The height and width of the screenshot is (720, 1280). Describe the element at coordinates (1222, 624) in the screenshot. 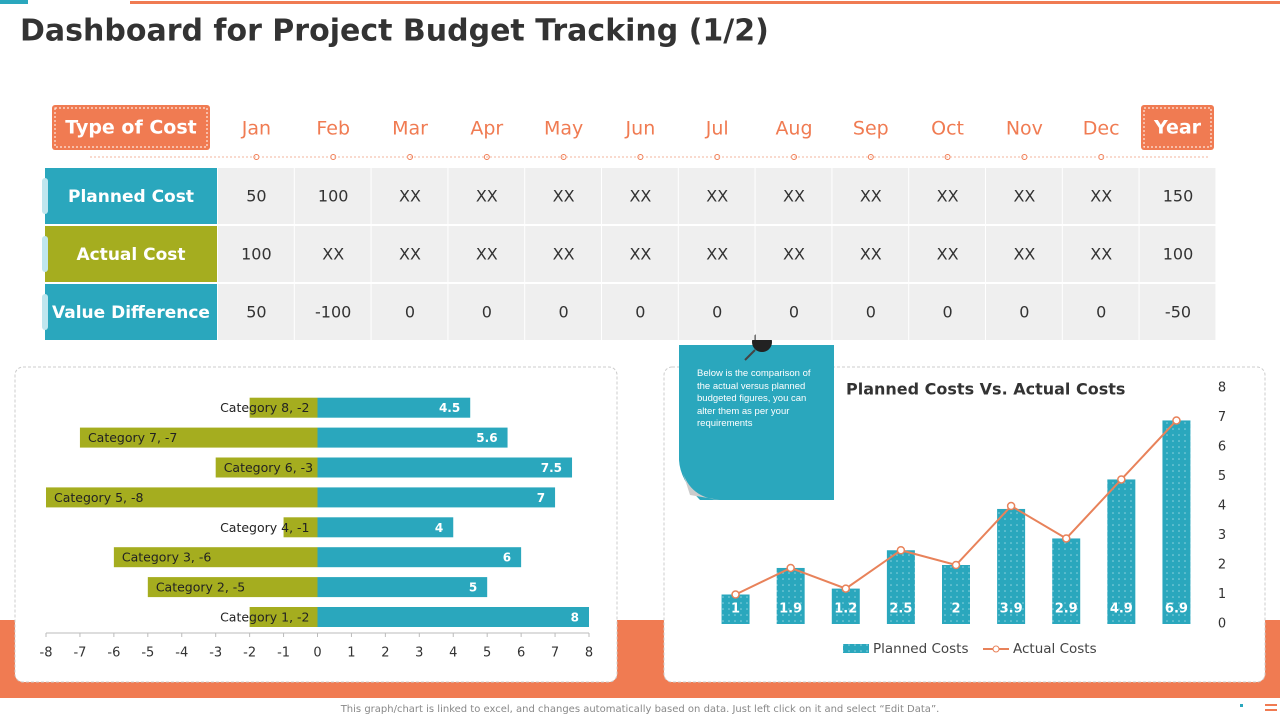

I see `y-tick-label: 0` at that location.